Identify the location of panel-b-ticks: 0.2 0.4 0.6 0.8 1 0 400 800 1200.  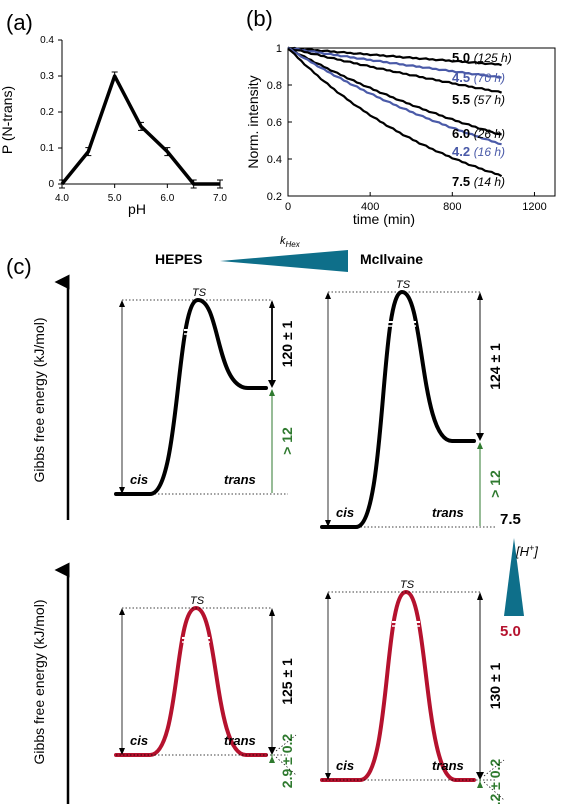
(407, 128).